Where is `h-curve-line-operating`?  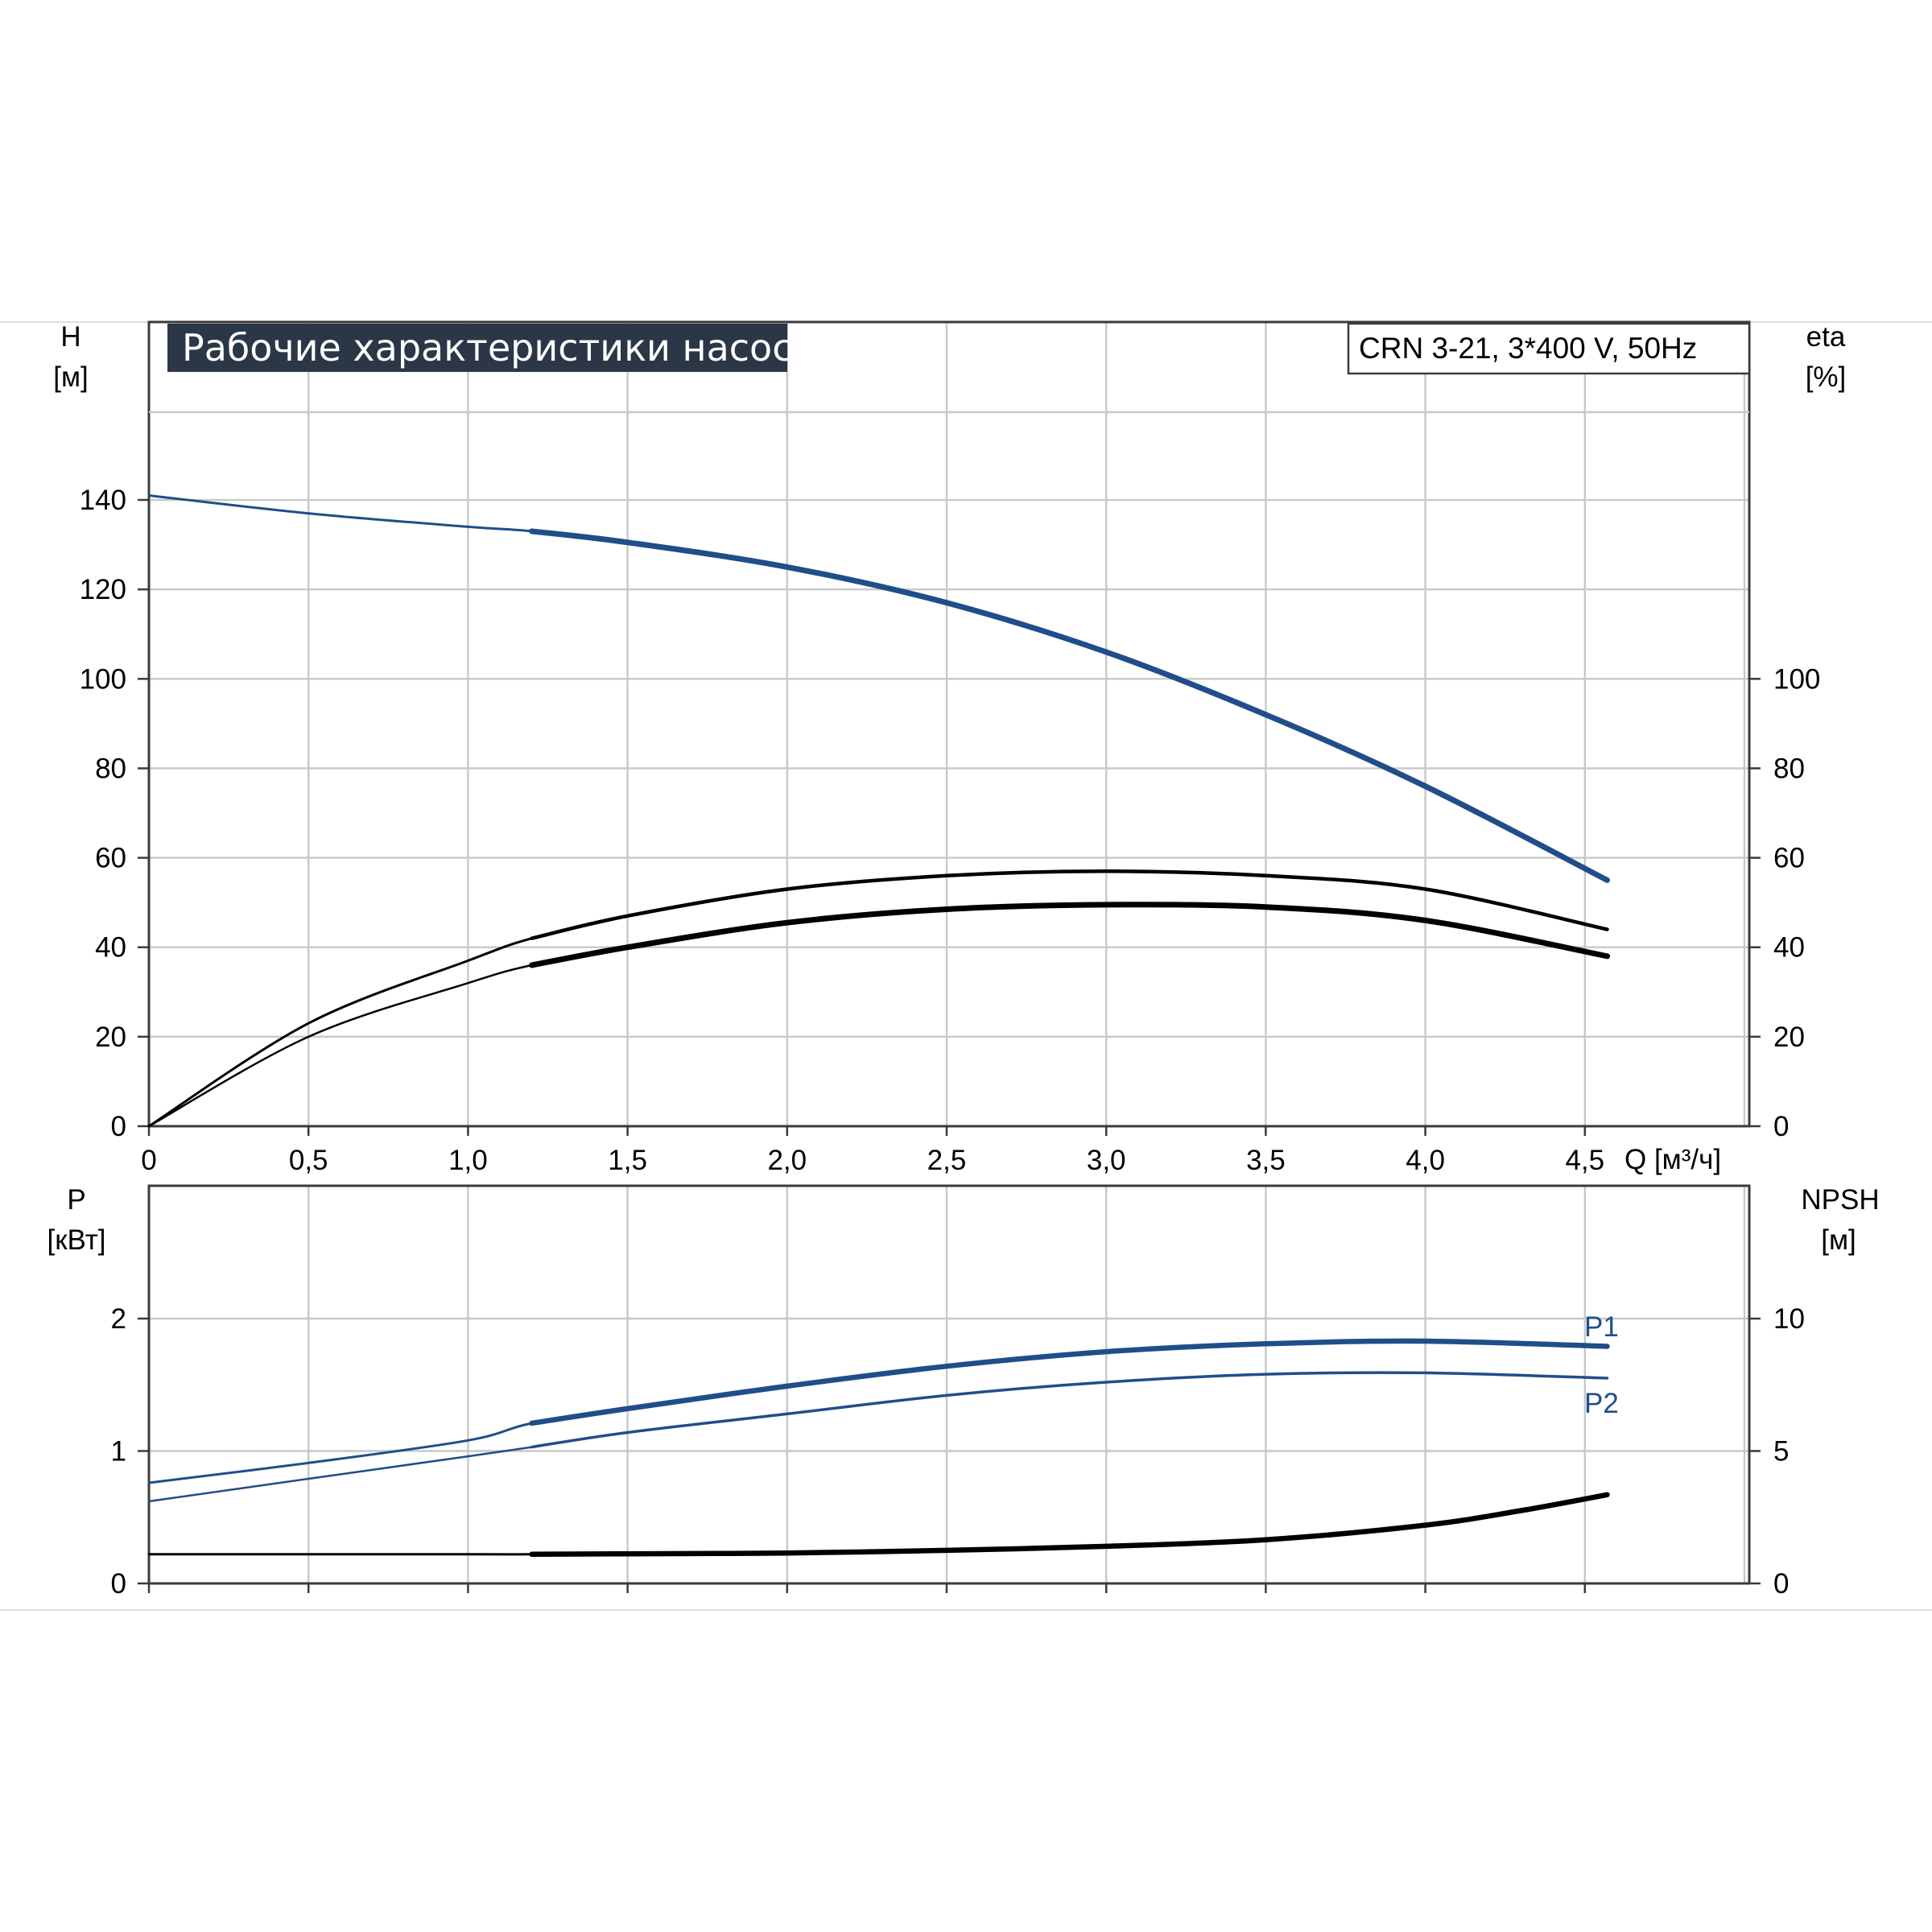
h-curve-line-operating is located at coordinates (1069, 705).